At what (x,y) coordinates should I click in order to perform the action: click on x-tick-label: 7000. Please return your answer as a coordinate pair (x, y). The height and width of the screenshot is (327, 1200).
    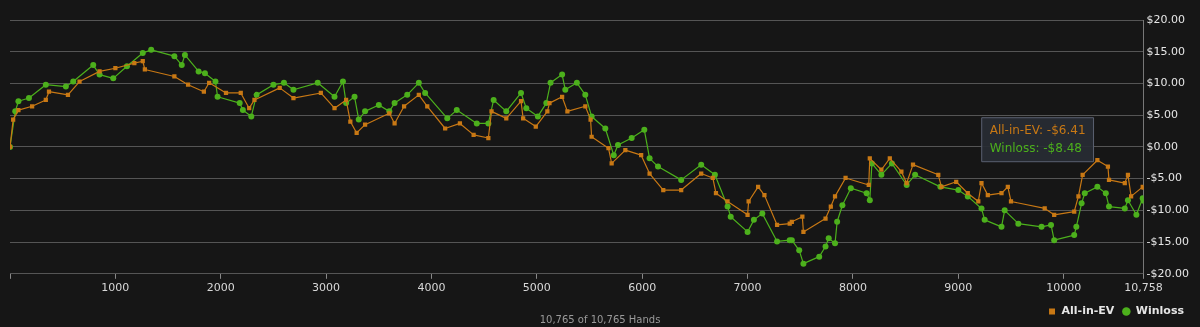
    Looking at the image, I should click on (747, 288).